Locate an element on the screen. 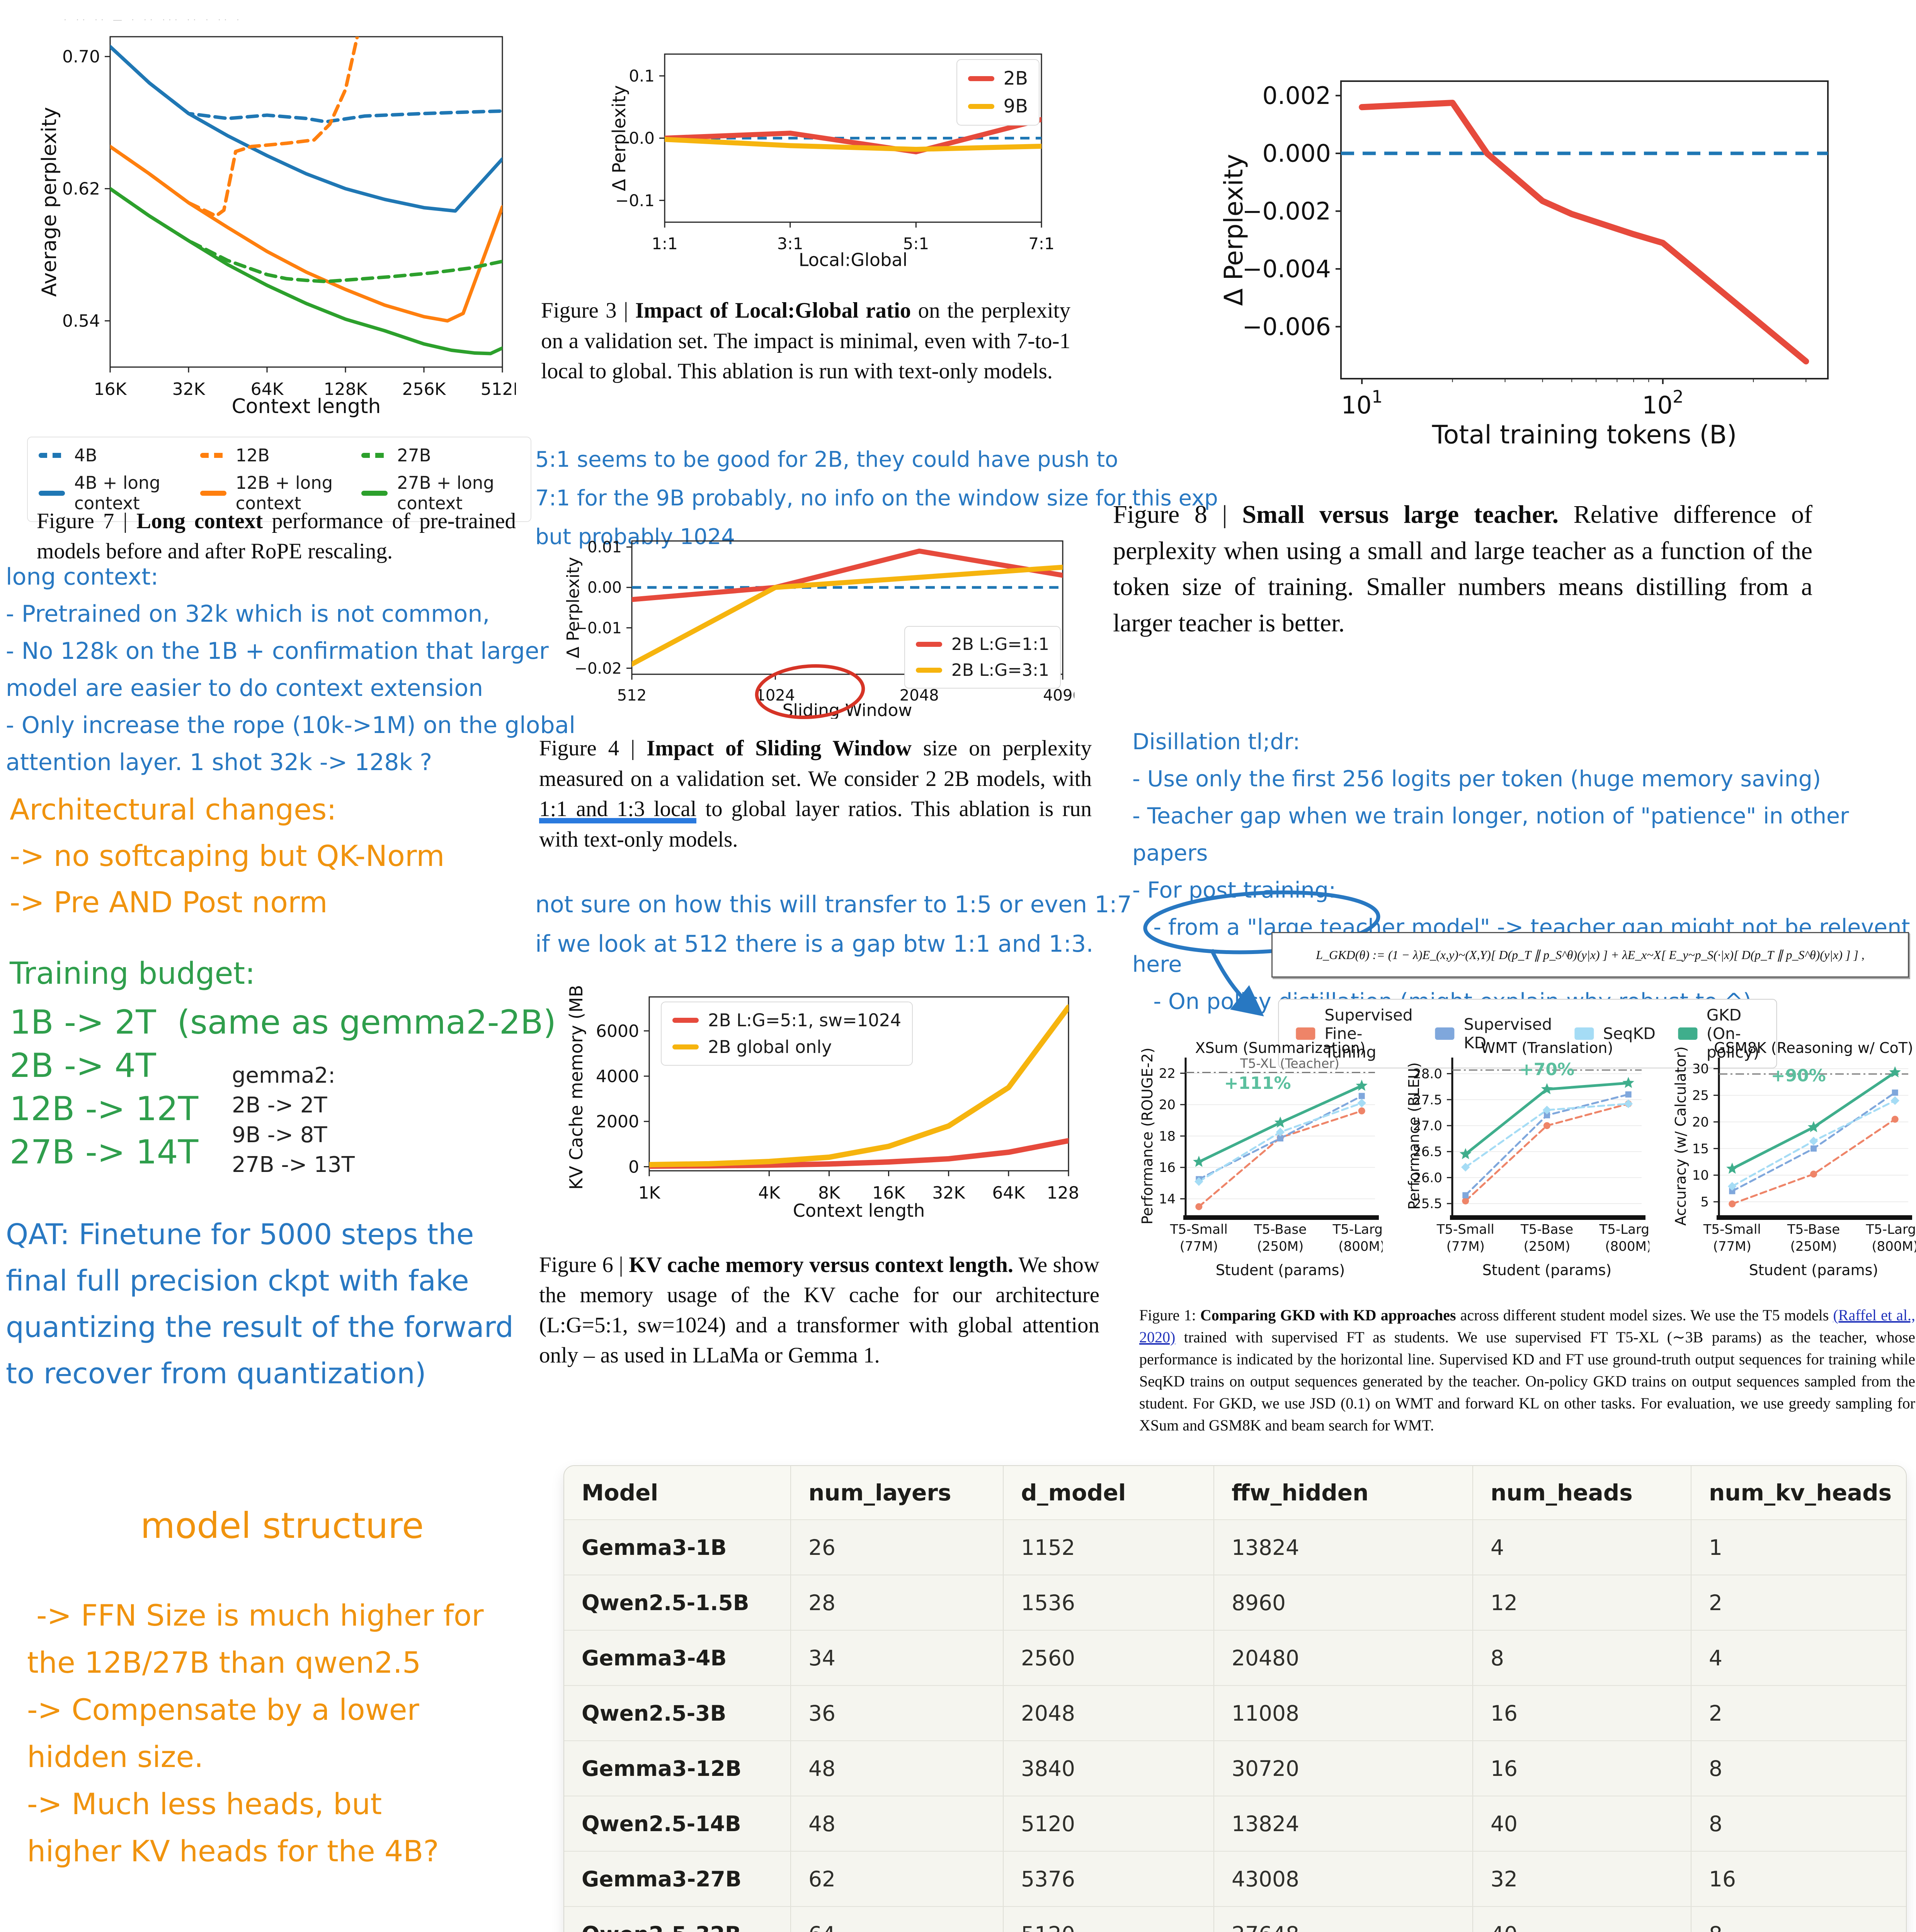  svg-text: 10¹ is located at coordinates (1362, 403).